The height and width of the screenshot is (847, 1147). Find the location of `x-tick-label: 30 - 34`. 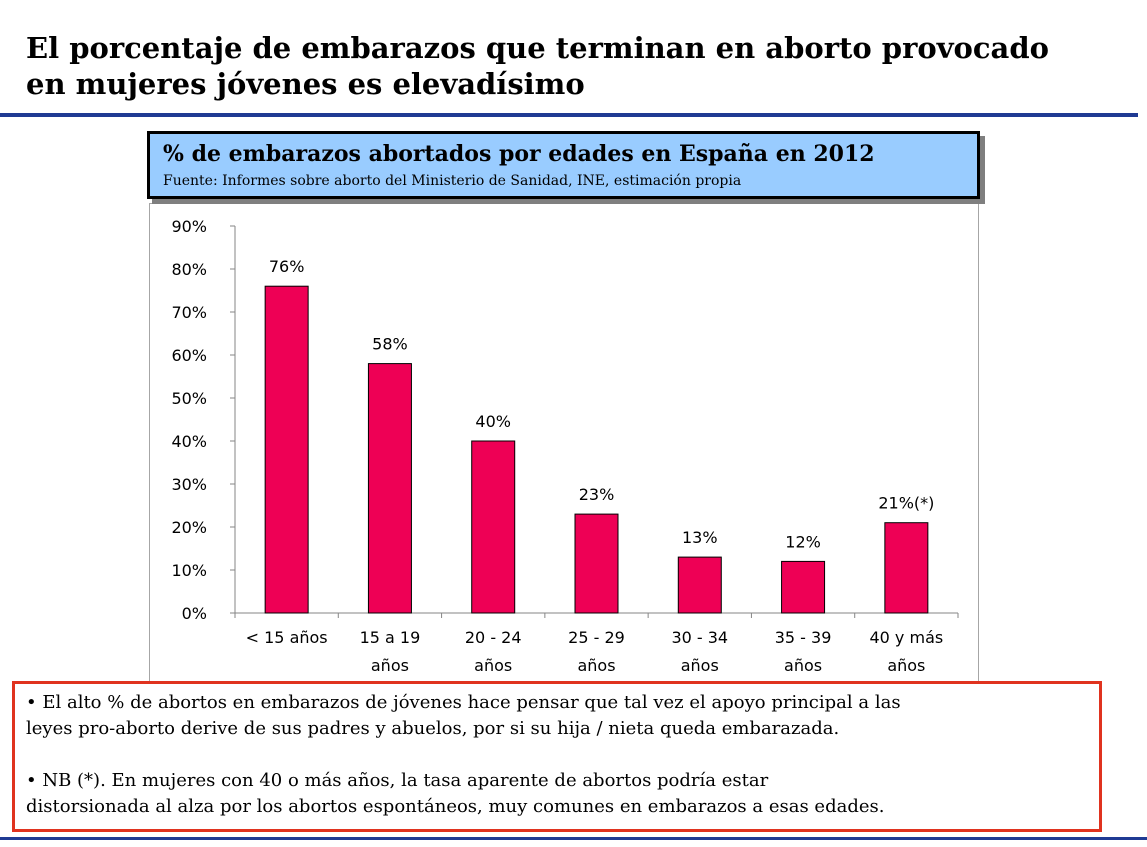

x-tick-label: 30 - 34 is located at coordinates (699, 637).